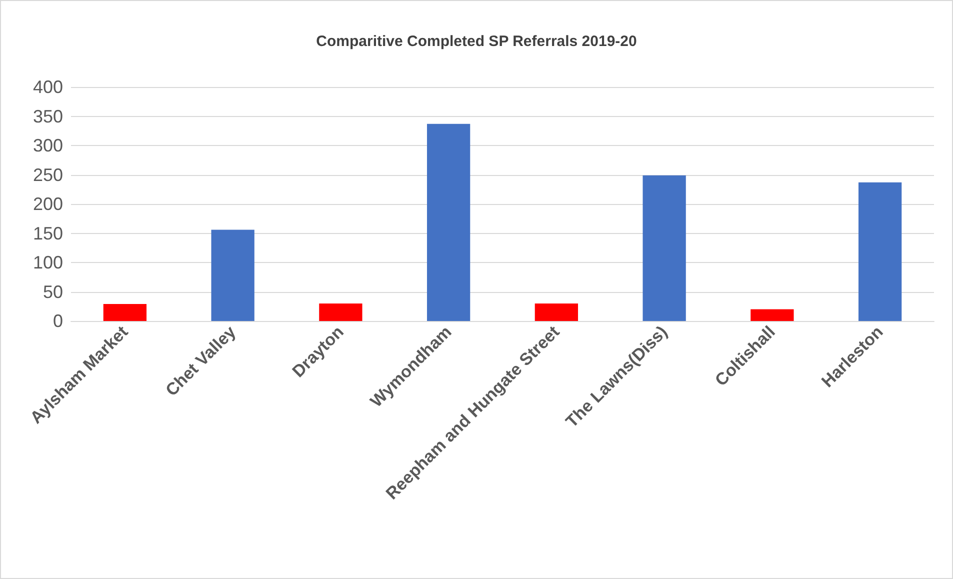  What do you see at coordinates (47, 146) in the screenshot?
I see `y-tick-label: 300` at bounding box center [47, 146].